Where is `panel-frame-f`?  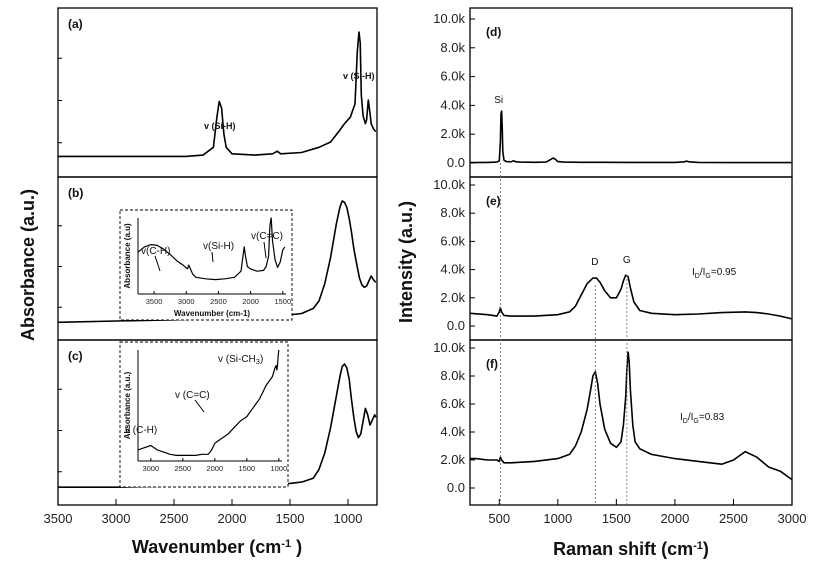
panel-frame-f is located at coordinates (631, 422).